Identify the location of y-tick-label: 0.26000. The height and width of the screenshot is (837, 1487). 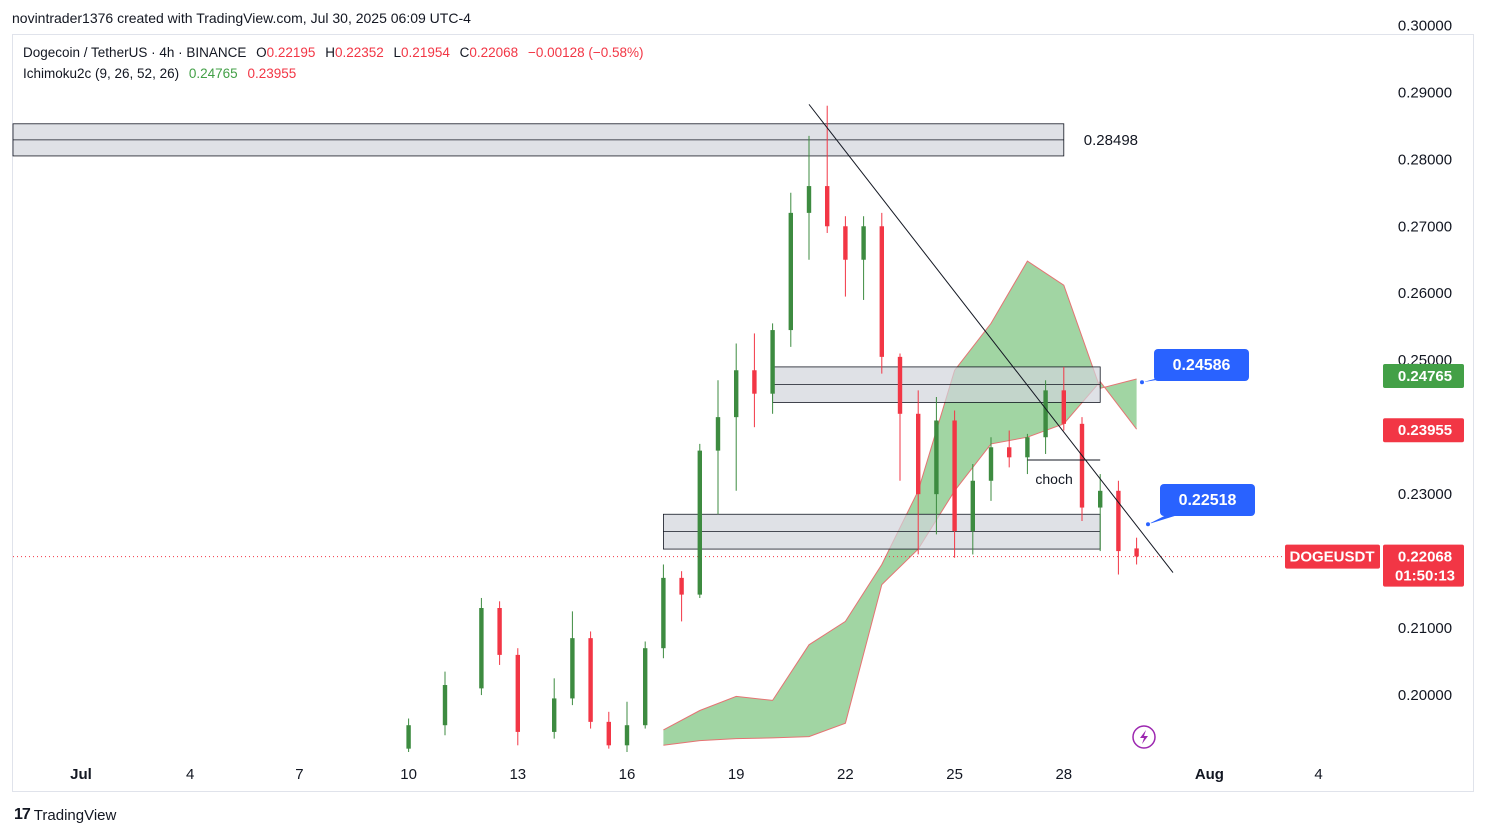
(1425, 293).